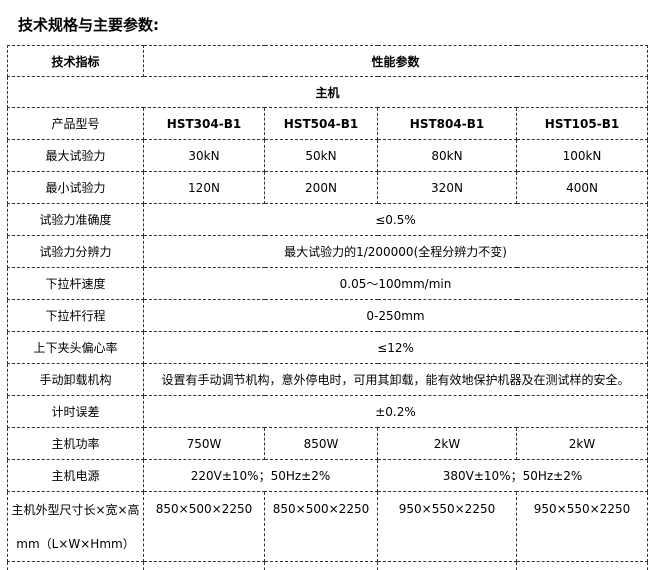 The height and width of the screenshot is (570, 656). What do you see at coordinates (395, 219) in the screenshot?
I see `cell-value-span: ≤0.5%` at bounding box center [395, 219].